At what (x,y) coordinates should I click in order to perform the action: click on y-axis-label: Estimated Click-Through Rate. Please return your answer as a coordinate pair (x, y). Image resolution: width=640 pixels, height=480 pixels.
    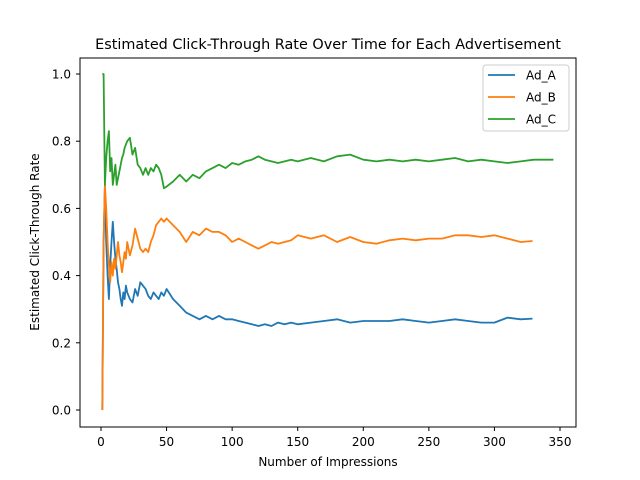
    Looking at the image, I should click on (35, 241).